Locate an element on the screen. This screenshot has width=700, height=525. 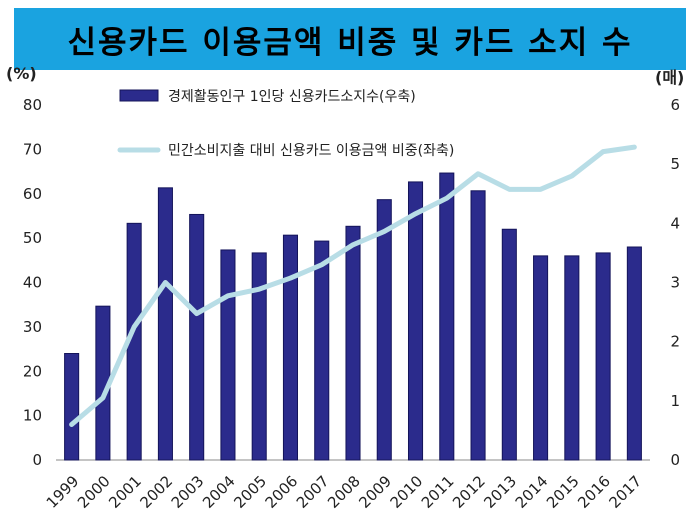
y-left-tick-label: 60 is located at coordinates (32, 194).